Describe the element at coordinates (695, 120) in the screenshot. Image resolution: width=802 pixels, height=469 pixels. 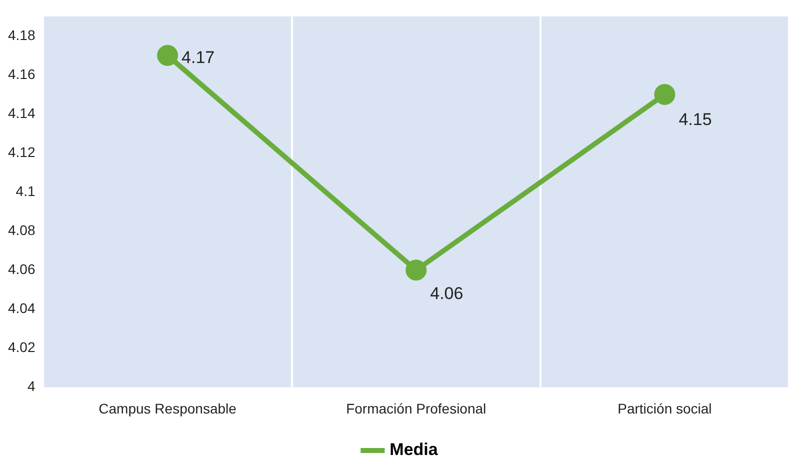
I see `data-label: 4.15` at that location.